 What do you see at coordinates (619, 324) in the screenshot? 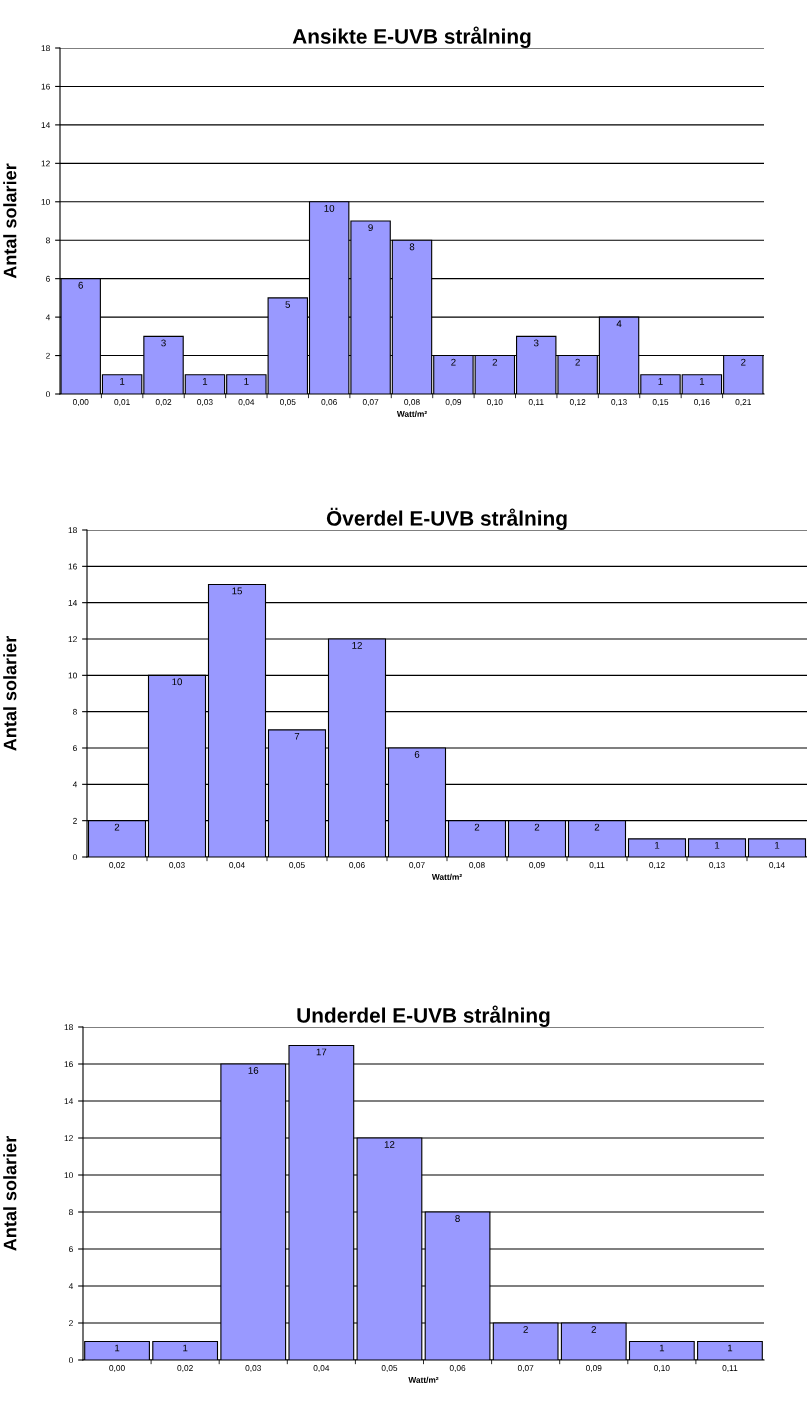
I see `data-label: 4` at bounding box center [619, 324].